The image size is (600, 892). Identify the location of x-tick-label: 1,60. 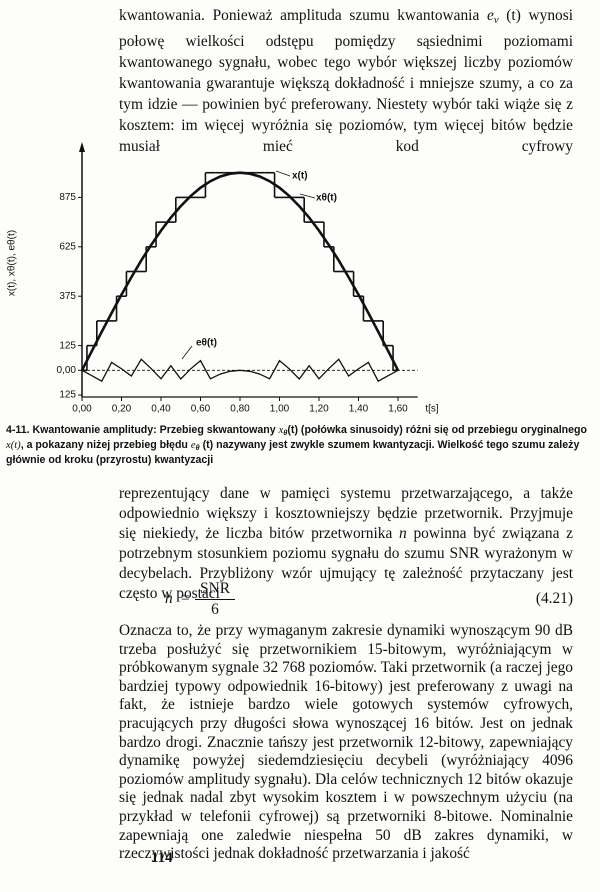
(398, 409).